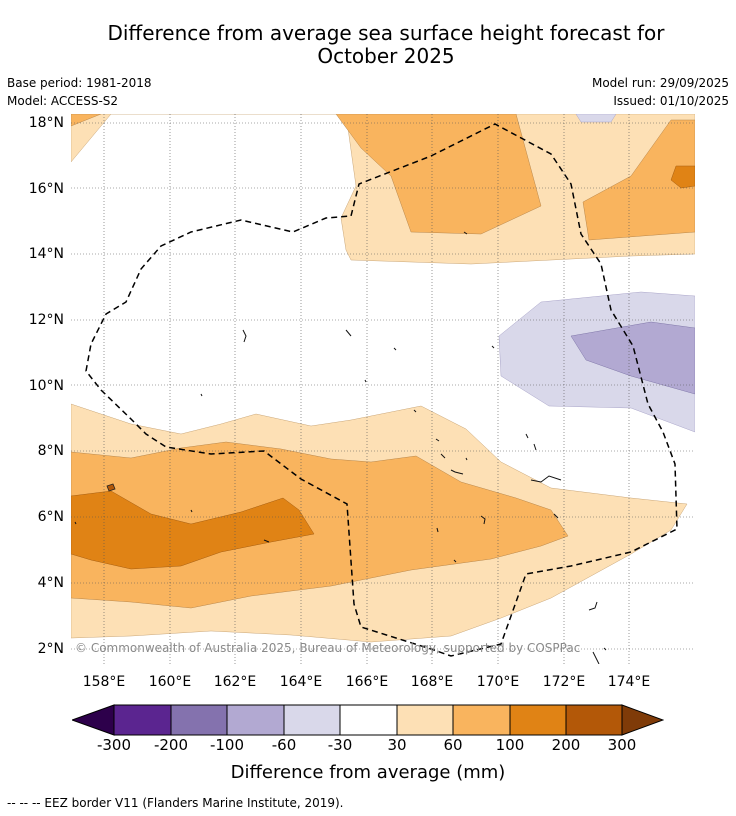 The width and height of the screenshot is (736, 816). What do you see at coordinates (46, 123) in the screenshot?
I see `lat-label-18n: 18°N` at bounding box center [46, 123].